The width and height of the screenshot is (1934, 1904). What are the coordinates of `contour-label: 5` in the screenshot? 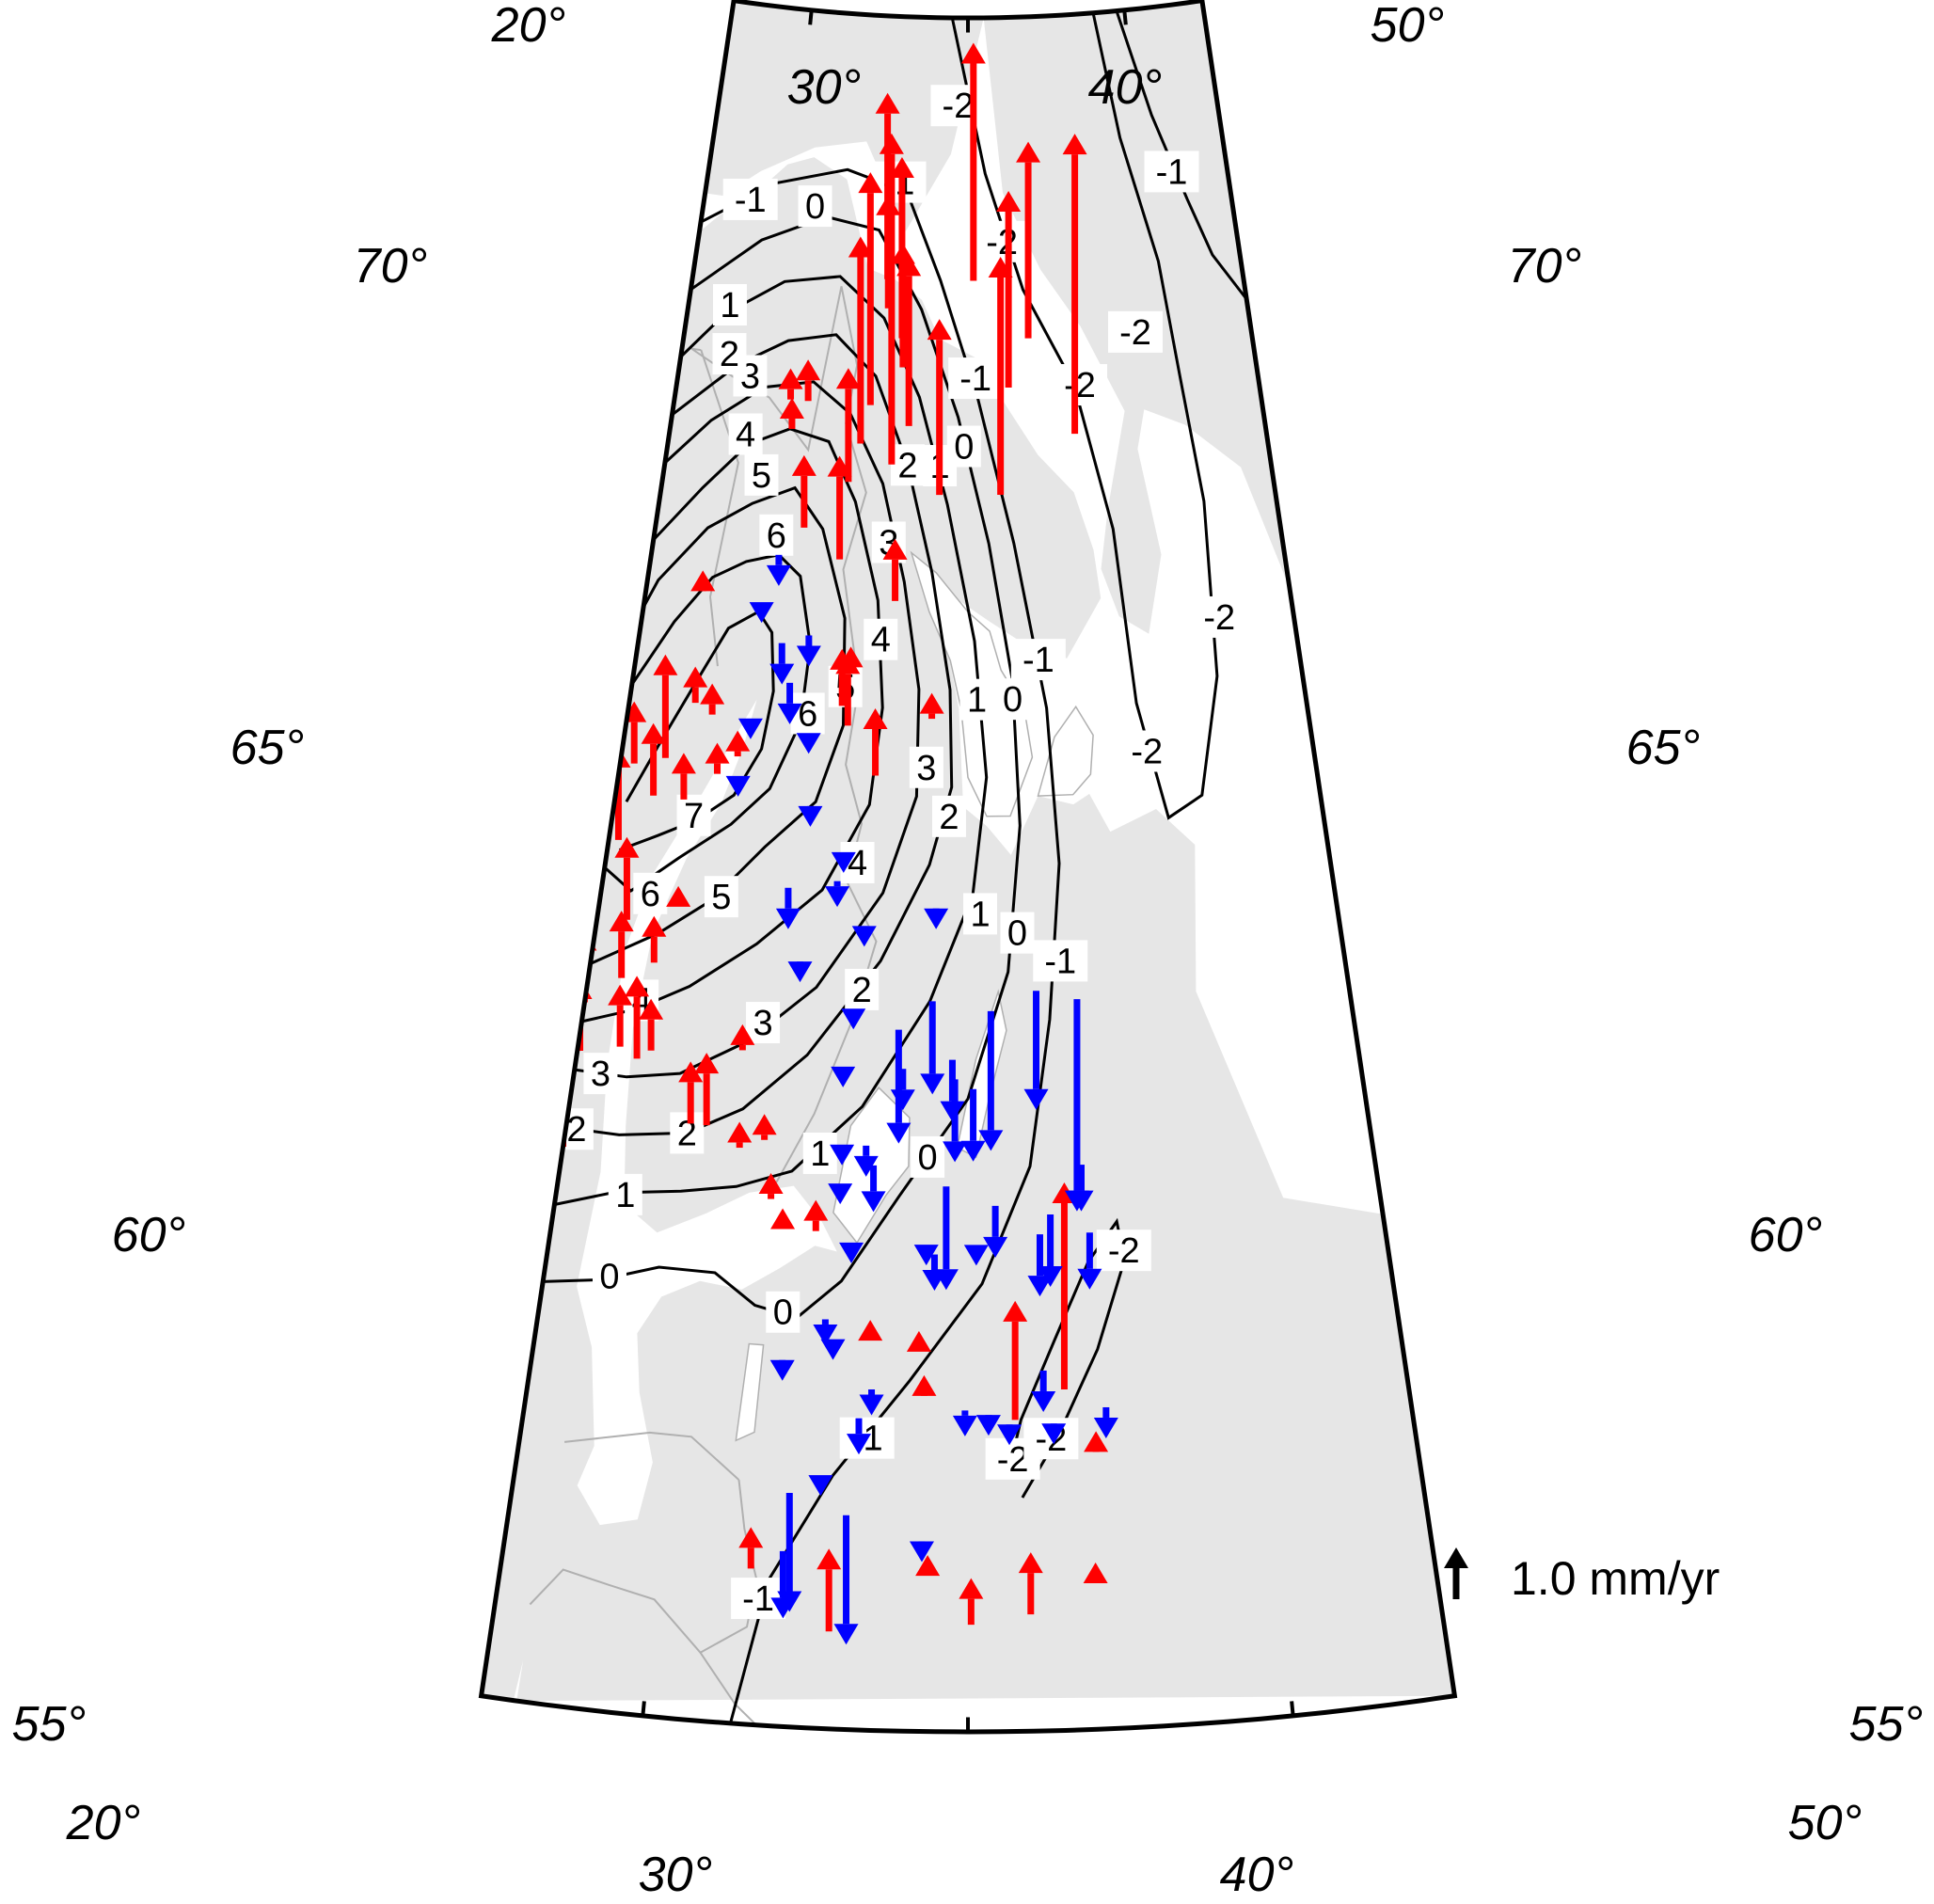 It's located at (721, 897).